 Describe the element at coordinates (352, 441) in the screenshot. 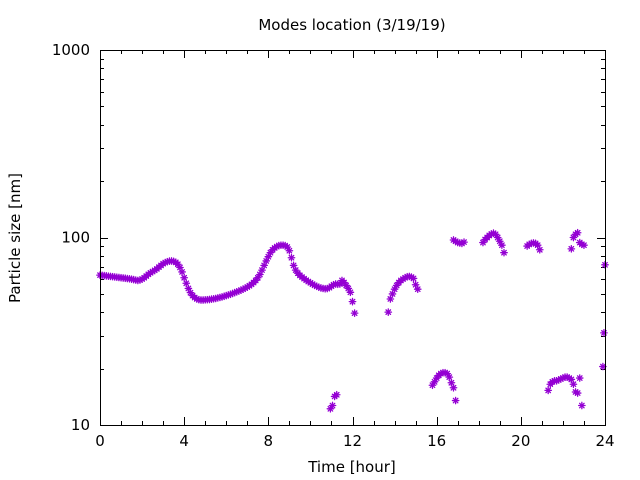

I see `x-tick-label: 12` at that location.